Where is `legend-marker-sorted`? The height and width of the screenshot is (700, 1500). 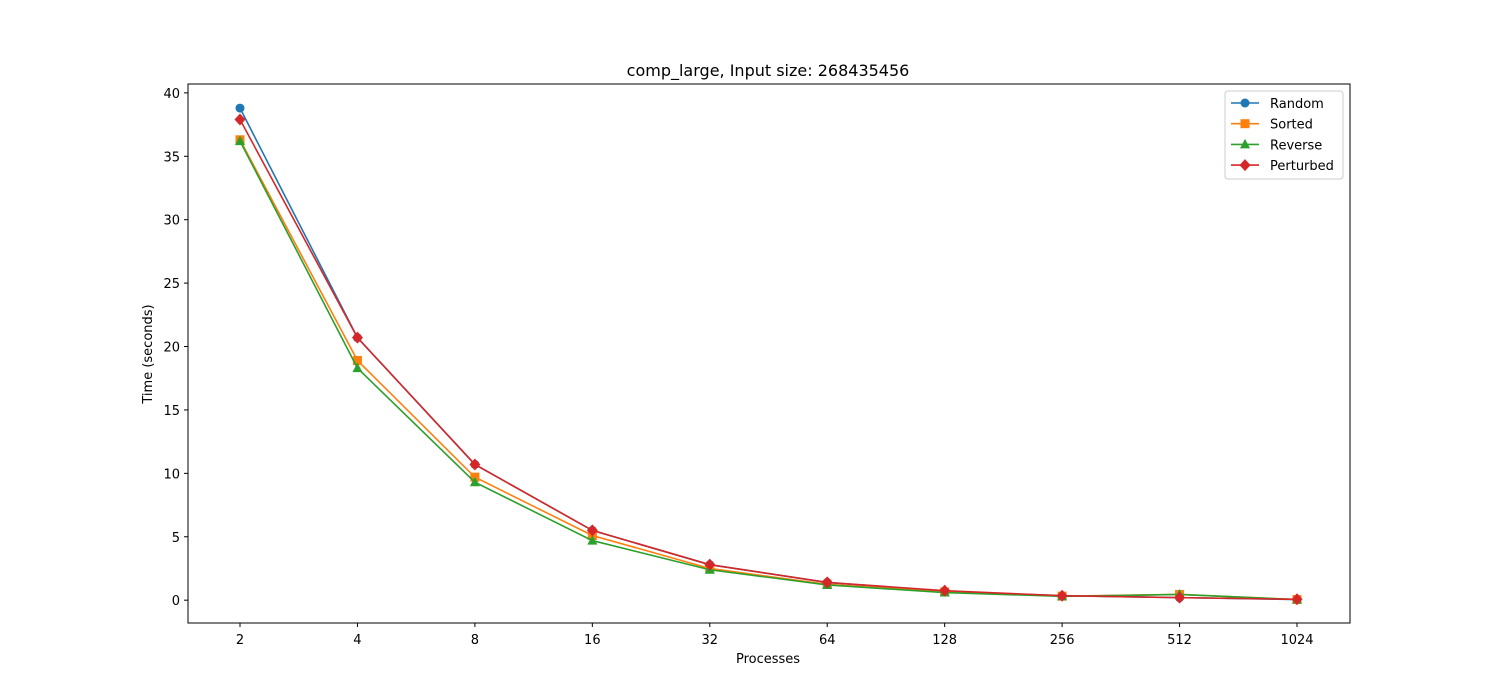 legend-marker-sorted is located at coordinates (1245, 124).